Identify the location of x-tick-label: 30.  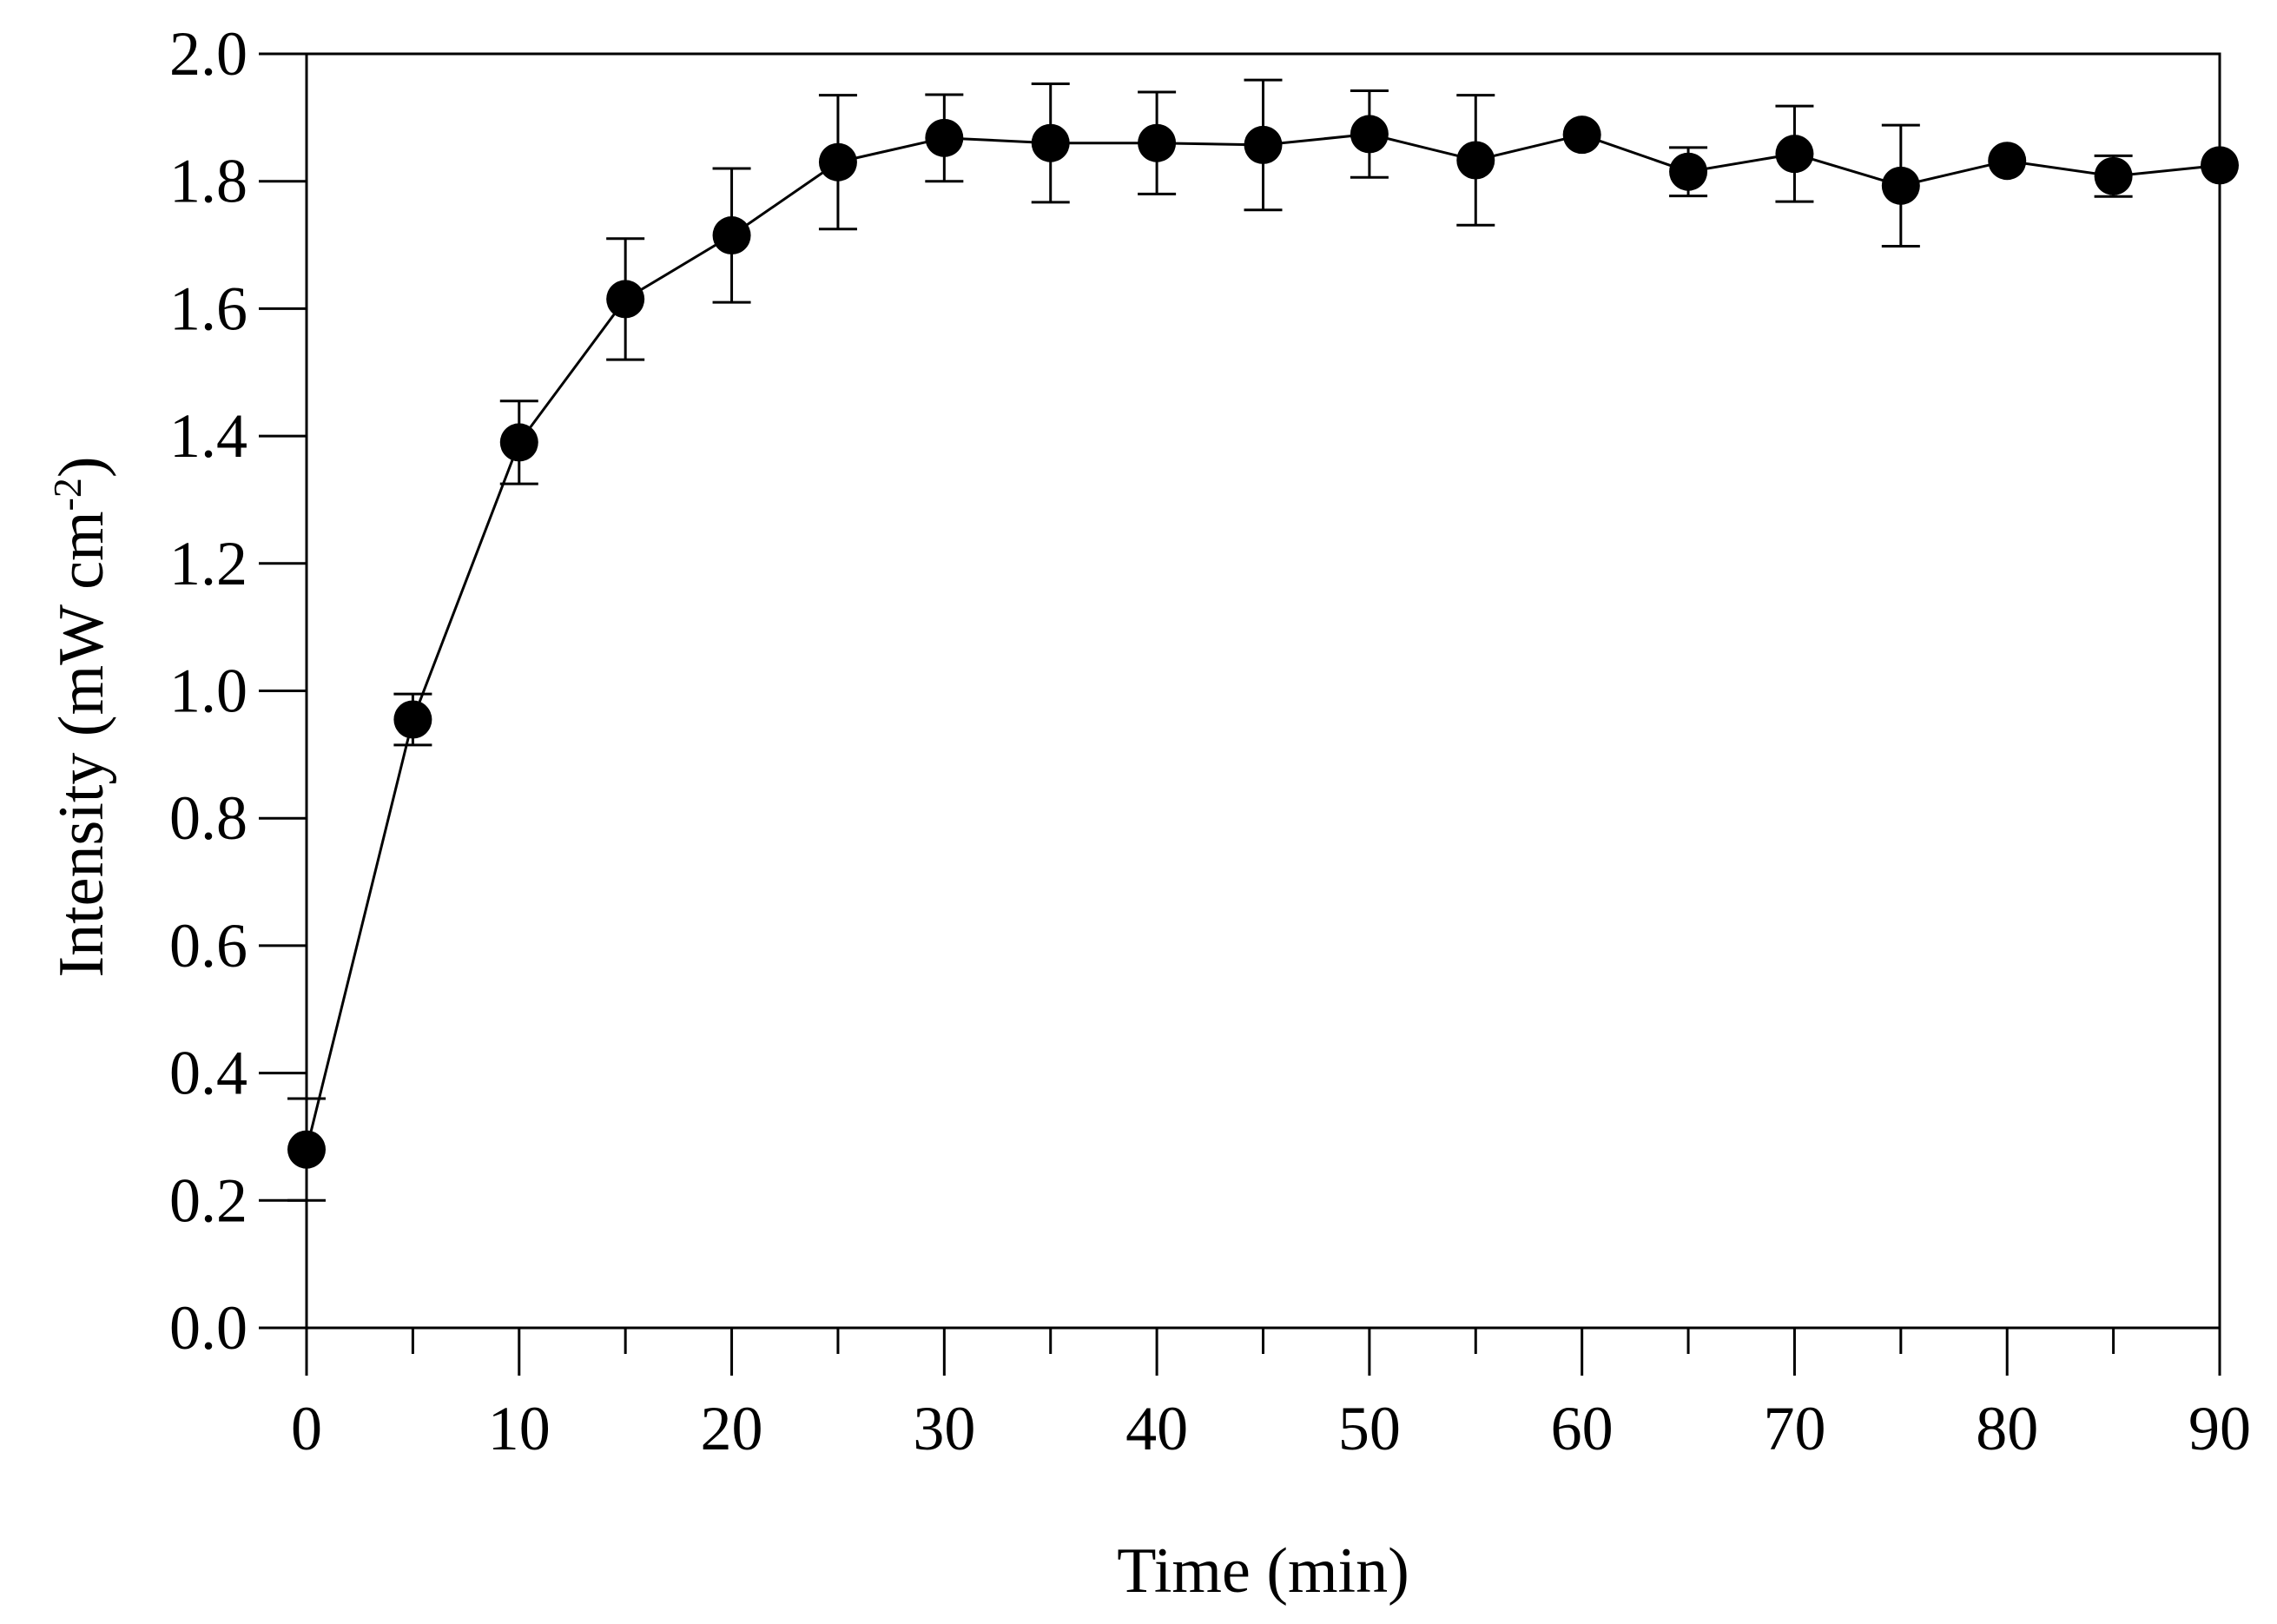
(944, 1428).